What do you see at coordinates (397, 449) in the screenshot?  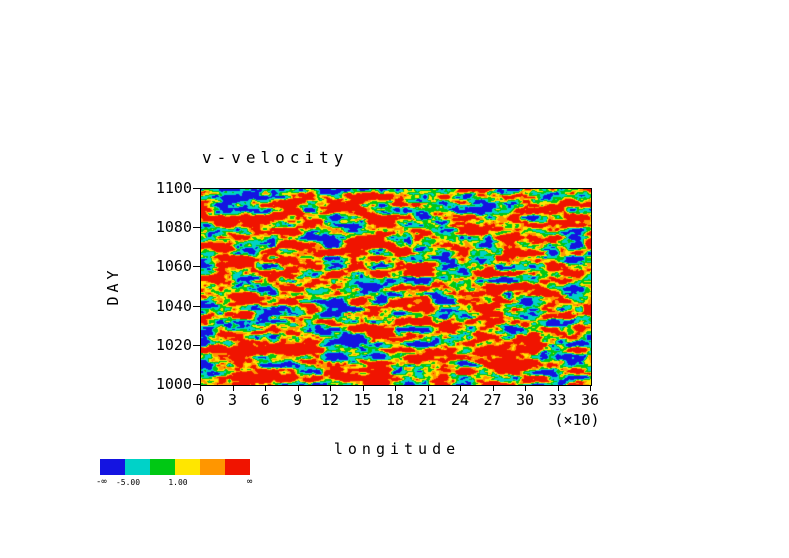 I see `x-axis-label: longitude` at bounding box center [397, 449].